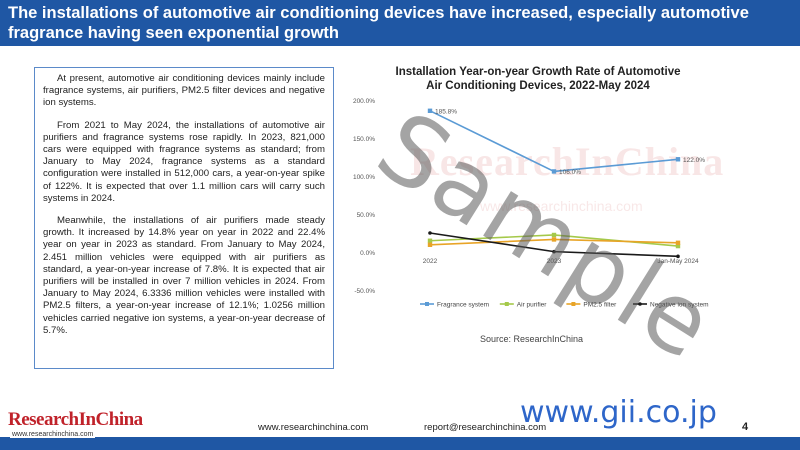  I want to click on y-tick-label: -50.0%, so click(364, 291).